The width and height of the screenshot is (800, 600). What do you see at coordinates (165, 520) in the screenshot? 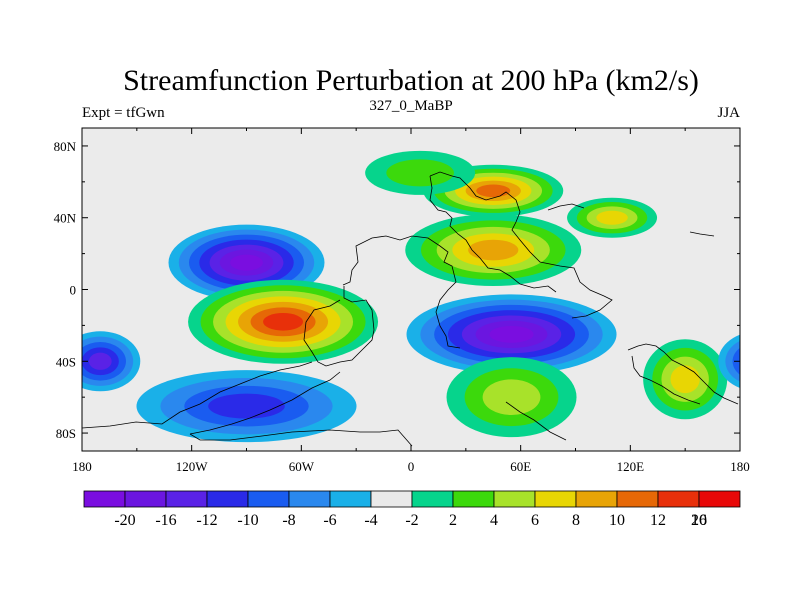
I see `colorbar-label: -16` at bounding box center [165, 520].